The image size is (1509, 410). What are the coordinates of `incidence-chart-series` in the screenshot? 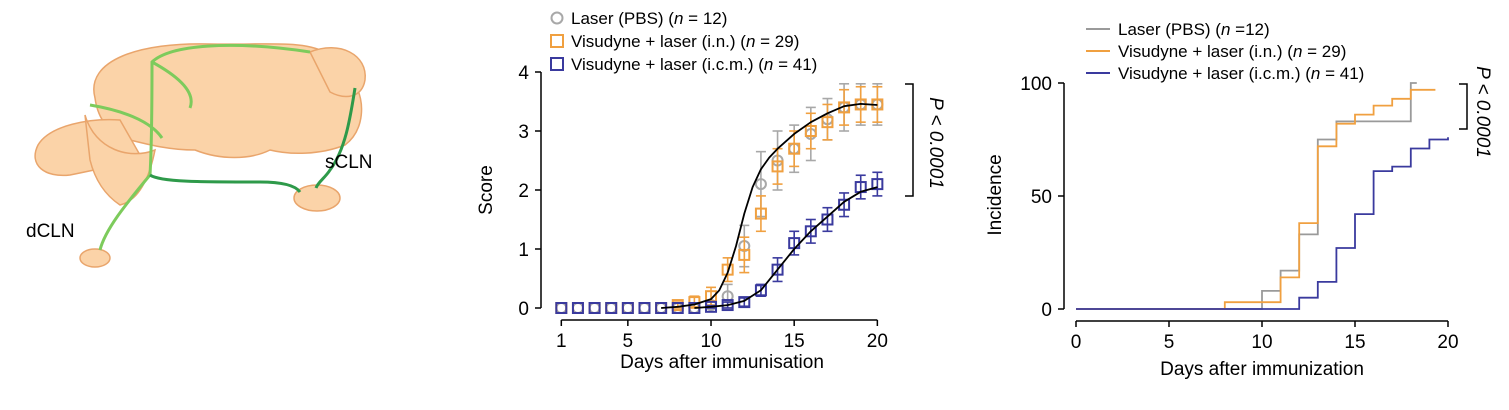 It's located at (1262, 196).